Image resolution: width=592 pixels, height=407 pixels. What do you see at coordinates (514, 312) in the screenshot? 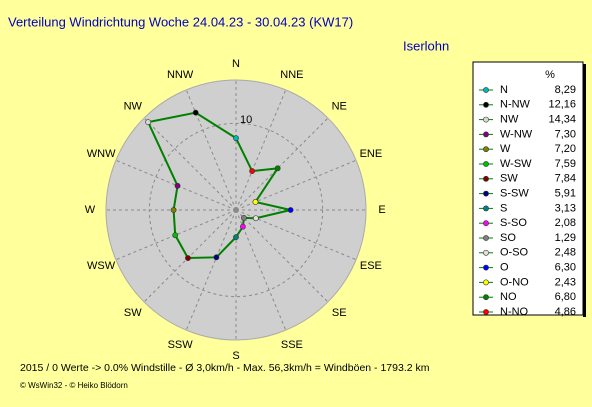
I see `legend-name: N-NO` at bounding box center [514, 312].